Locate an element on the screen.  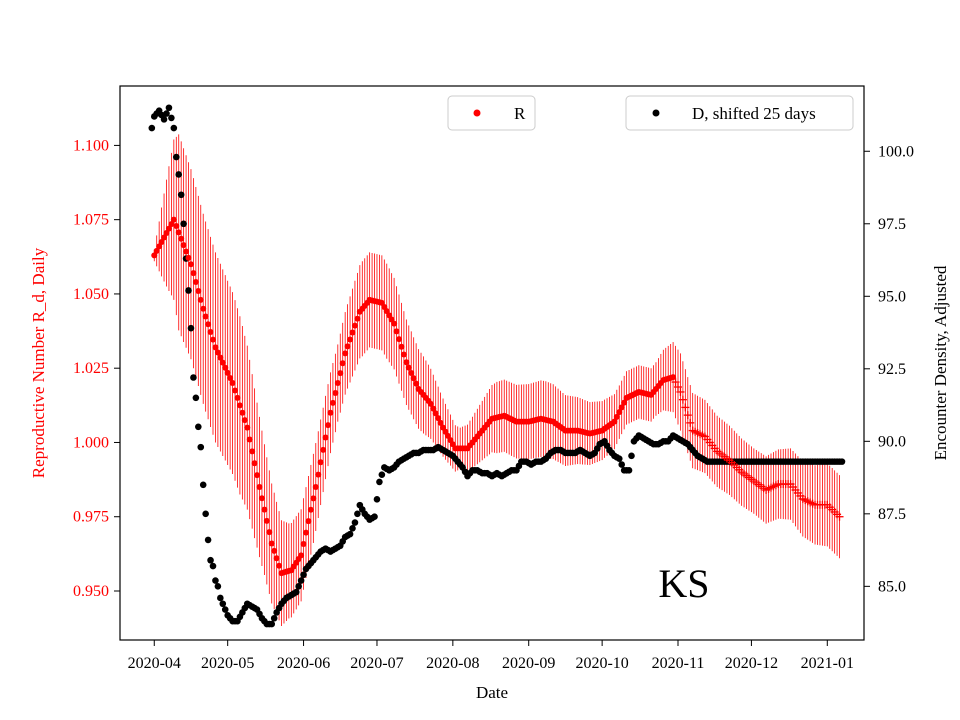
x-tick-label: 2020-05 is located at coordinates (227, 663).